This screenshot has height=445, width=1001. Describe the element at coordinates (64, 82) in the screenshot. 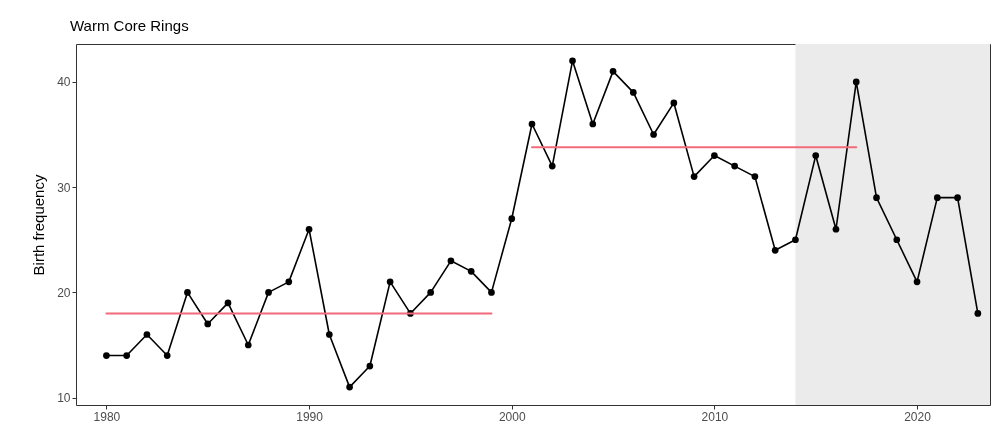

I see `y-tick-label: 40` at that location.